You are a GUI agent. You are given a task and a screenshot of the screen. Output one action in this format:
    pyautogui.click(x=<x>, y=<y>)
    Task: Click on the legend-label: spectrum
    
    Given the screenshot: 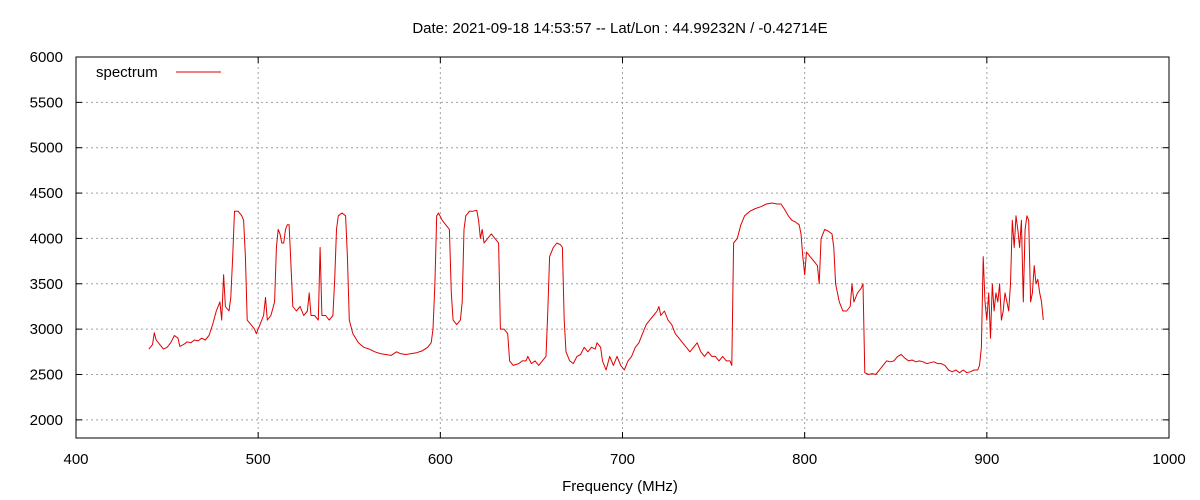 What is the action you would take?
    pyautogui.click(x=127, y=72)
    